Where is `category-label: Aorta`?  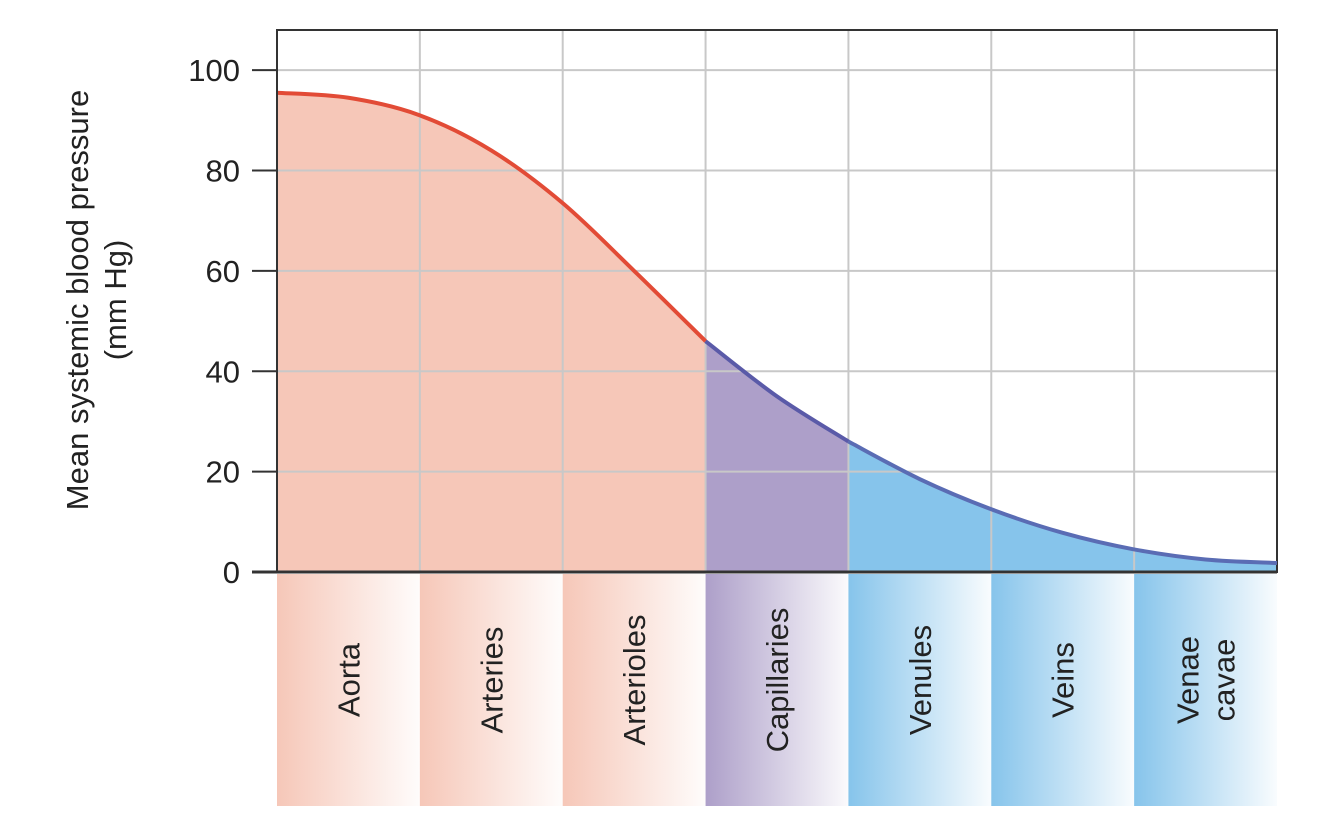
category-label: Aorta is located at coordinates (348, 679).